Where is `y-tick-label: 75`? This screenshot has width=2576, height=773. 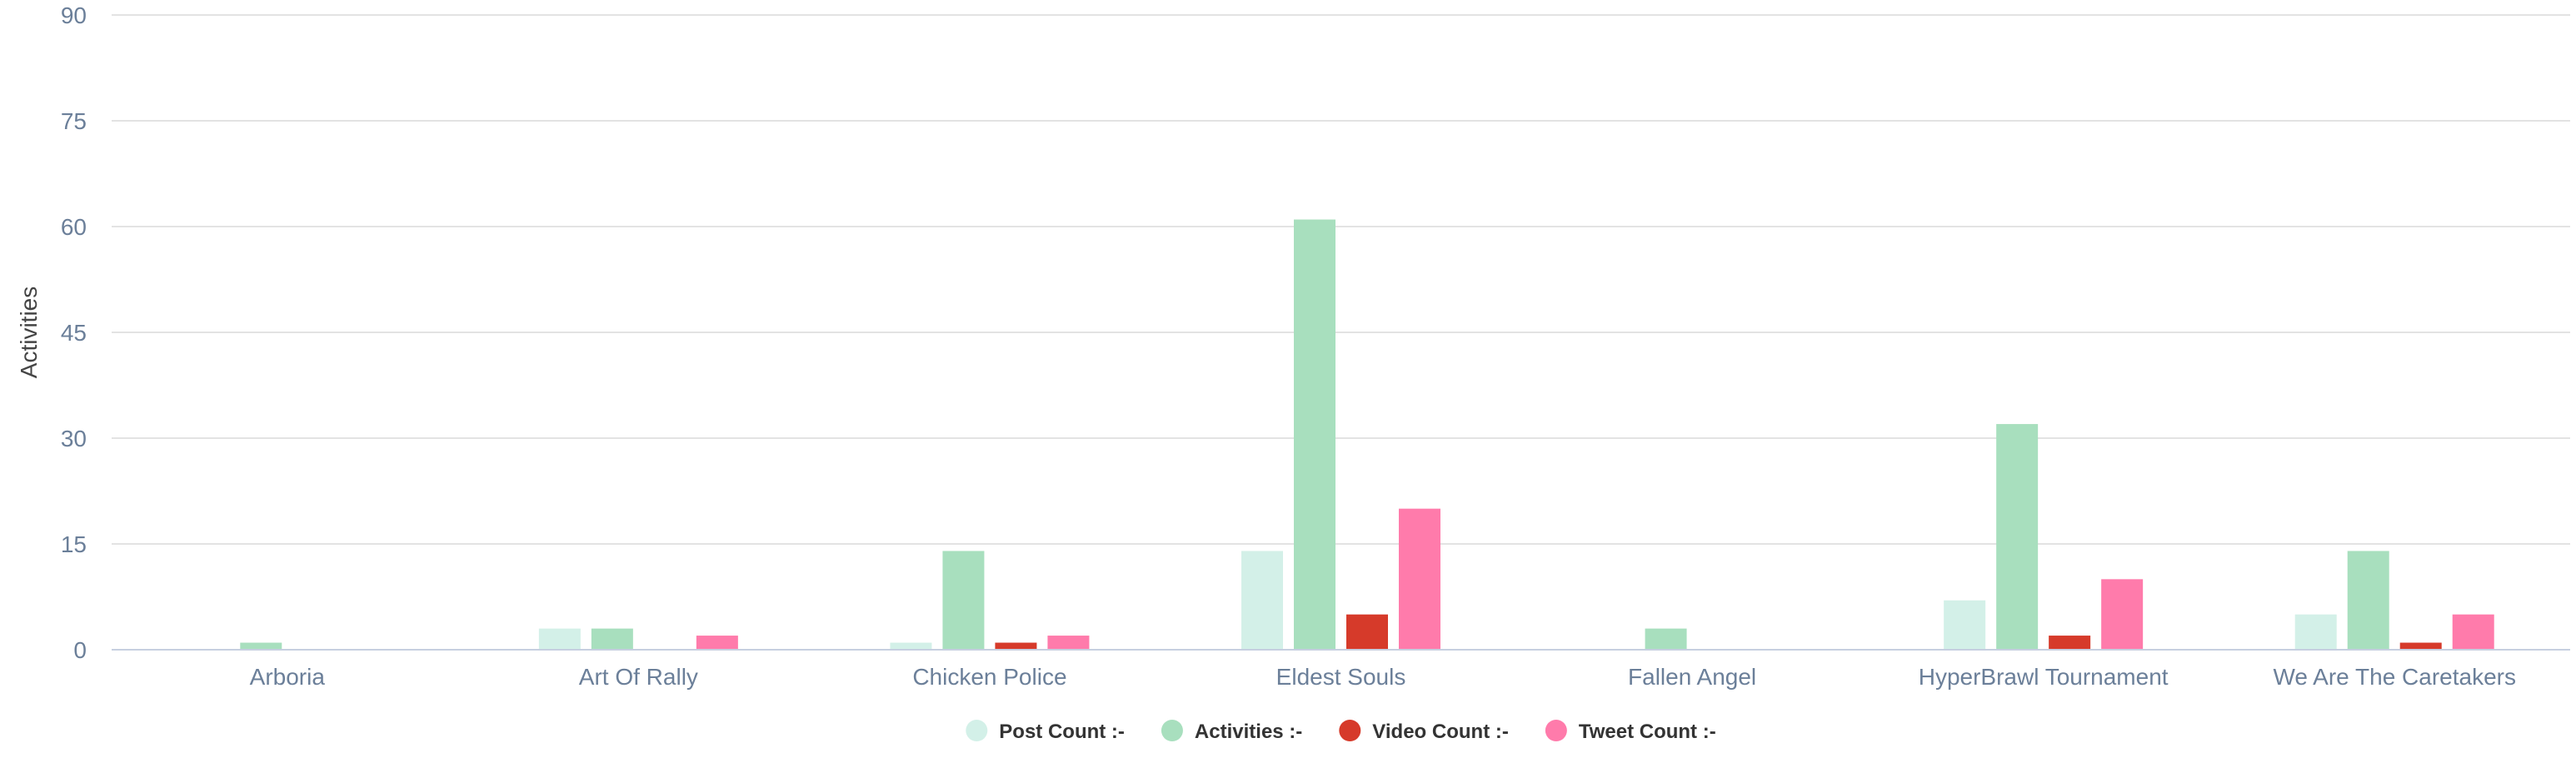
y-tick-label: 75 is located at coordinates (74, 121).